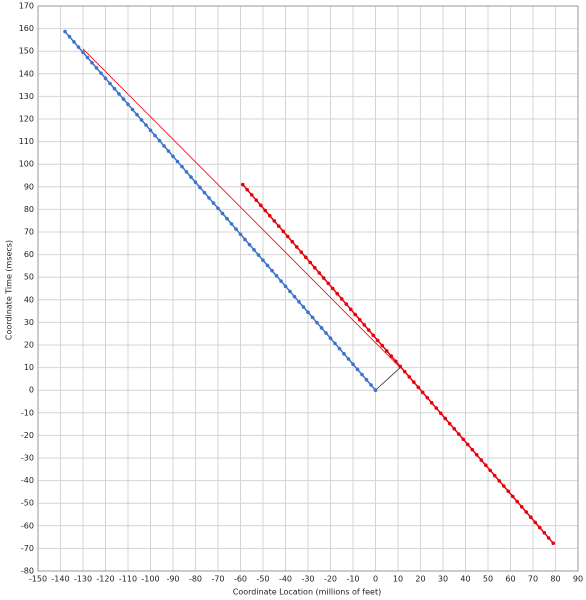  Describe the element at coordinates (9, 290) in the screenshot. I see `y-axis-label: Coordinate Time (msecs)` at that location.